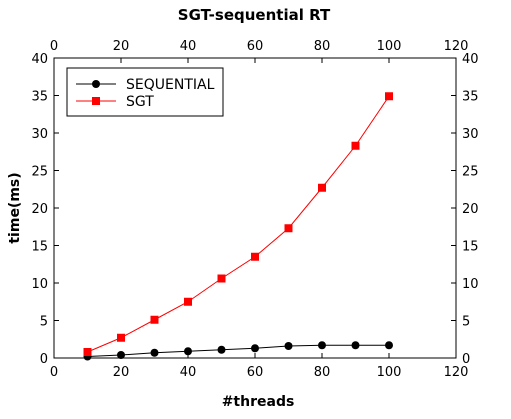  Describe the element at coordinates (456, 372) in the screenshot. I see `x-tick-label-bottom: 120` at that location.